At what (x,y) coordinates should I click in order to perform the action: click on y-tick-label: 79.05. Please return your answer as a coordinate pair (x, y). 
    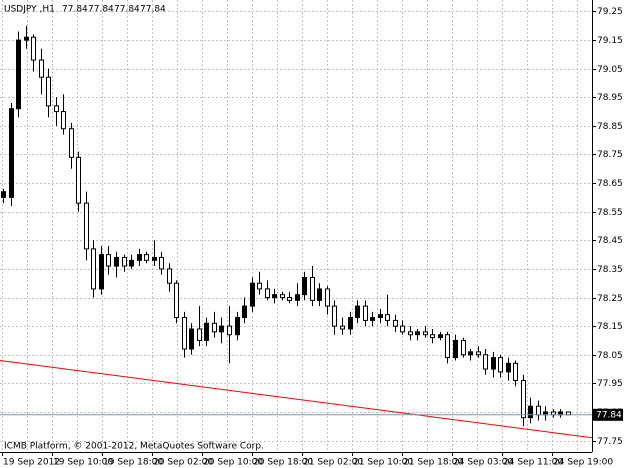
    Looking at the image, I should click on (610, 70).